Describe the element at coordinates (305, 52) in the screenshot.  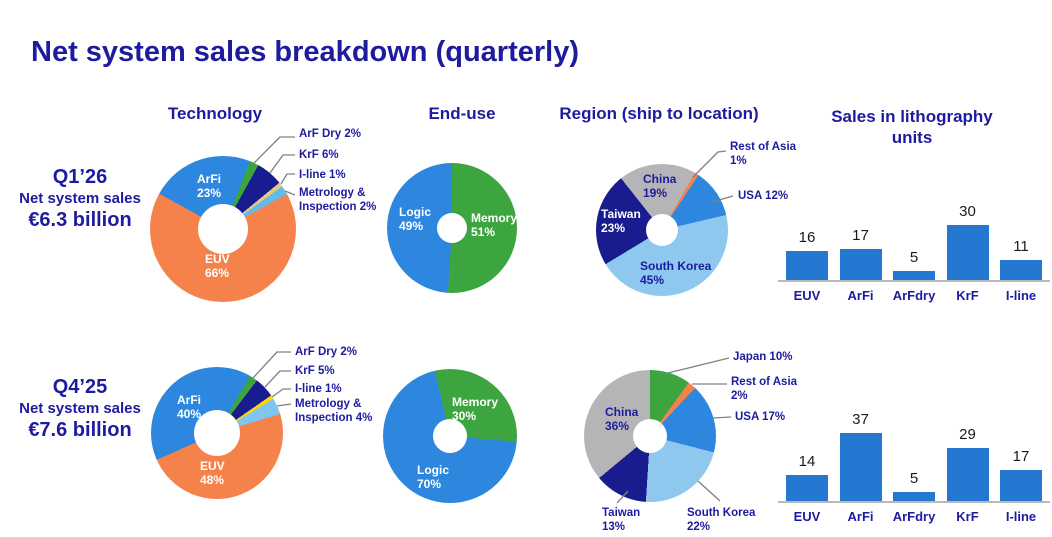
I see `page-title: Net system sales breakdown (quarterly)` at that location.